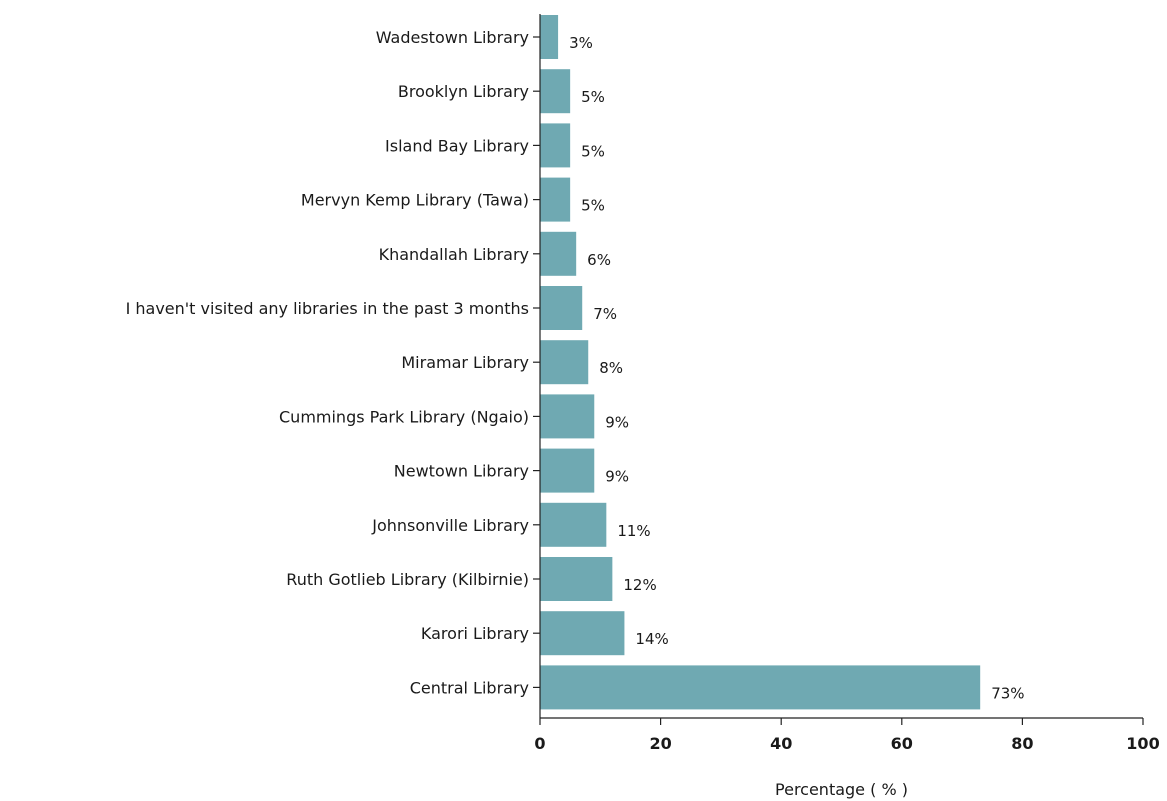 This screenshot has height=801, width=1167. I want to click on category-label: Central Library, so click(469, 687).